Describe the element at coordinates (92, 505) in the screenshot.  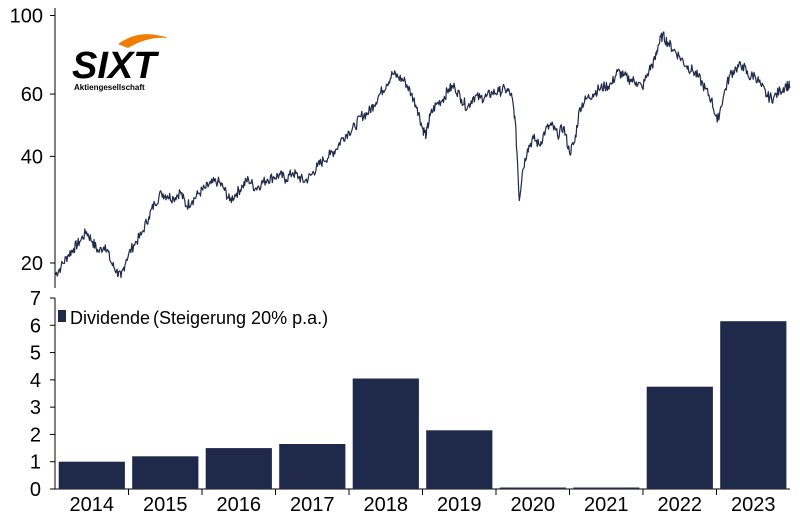
I see `dividend-x-tick-label: 2014` at that location.